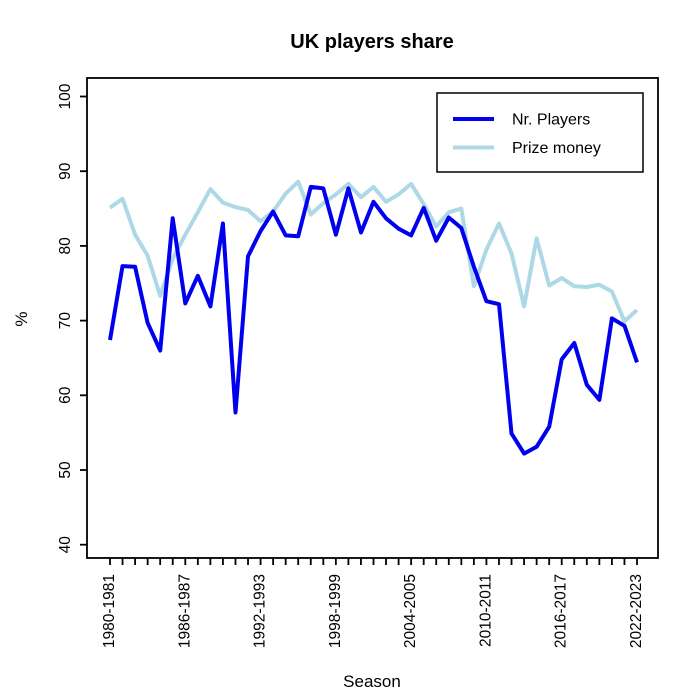 The height and width of the screenshot is (698, 698). What do you see at coordinates (65, 470) in the screenshot?
I see `y-tick-label: 50` at bounding box center [65, 470].